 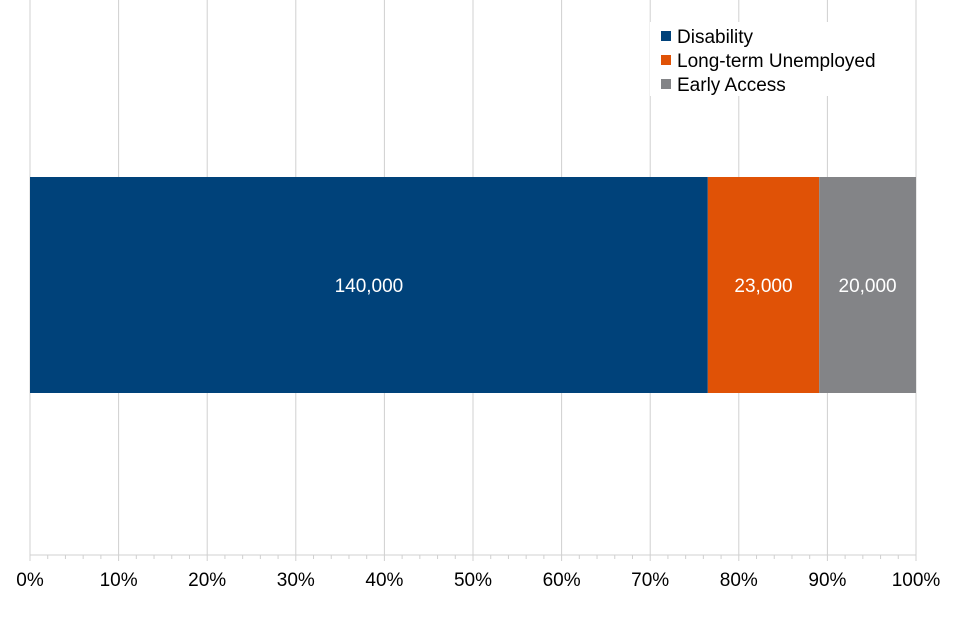 I want to click on legend-label: Long-term Unemployed, so click(x=776, y=61).